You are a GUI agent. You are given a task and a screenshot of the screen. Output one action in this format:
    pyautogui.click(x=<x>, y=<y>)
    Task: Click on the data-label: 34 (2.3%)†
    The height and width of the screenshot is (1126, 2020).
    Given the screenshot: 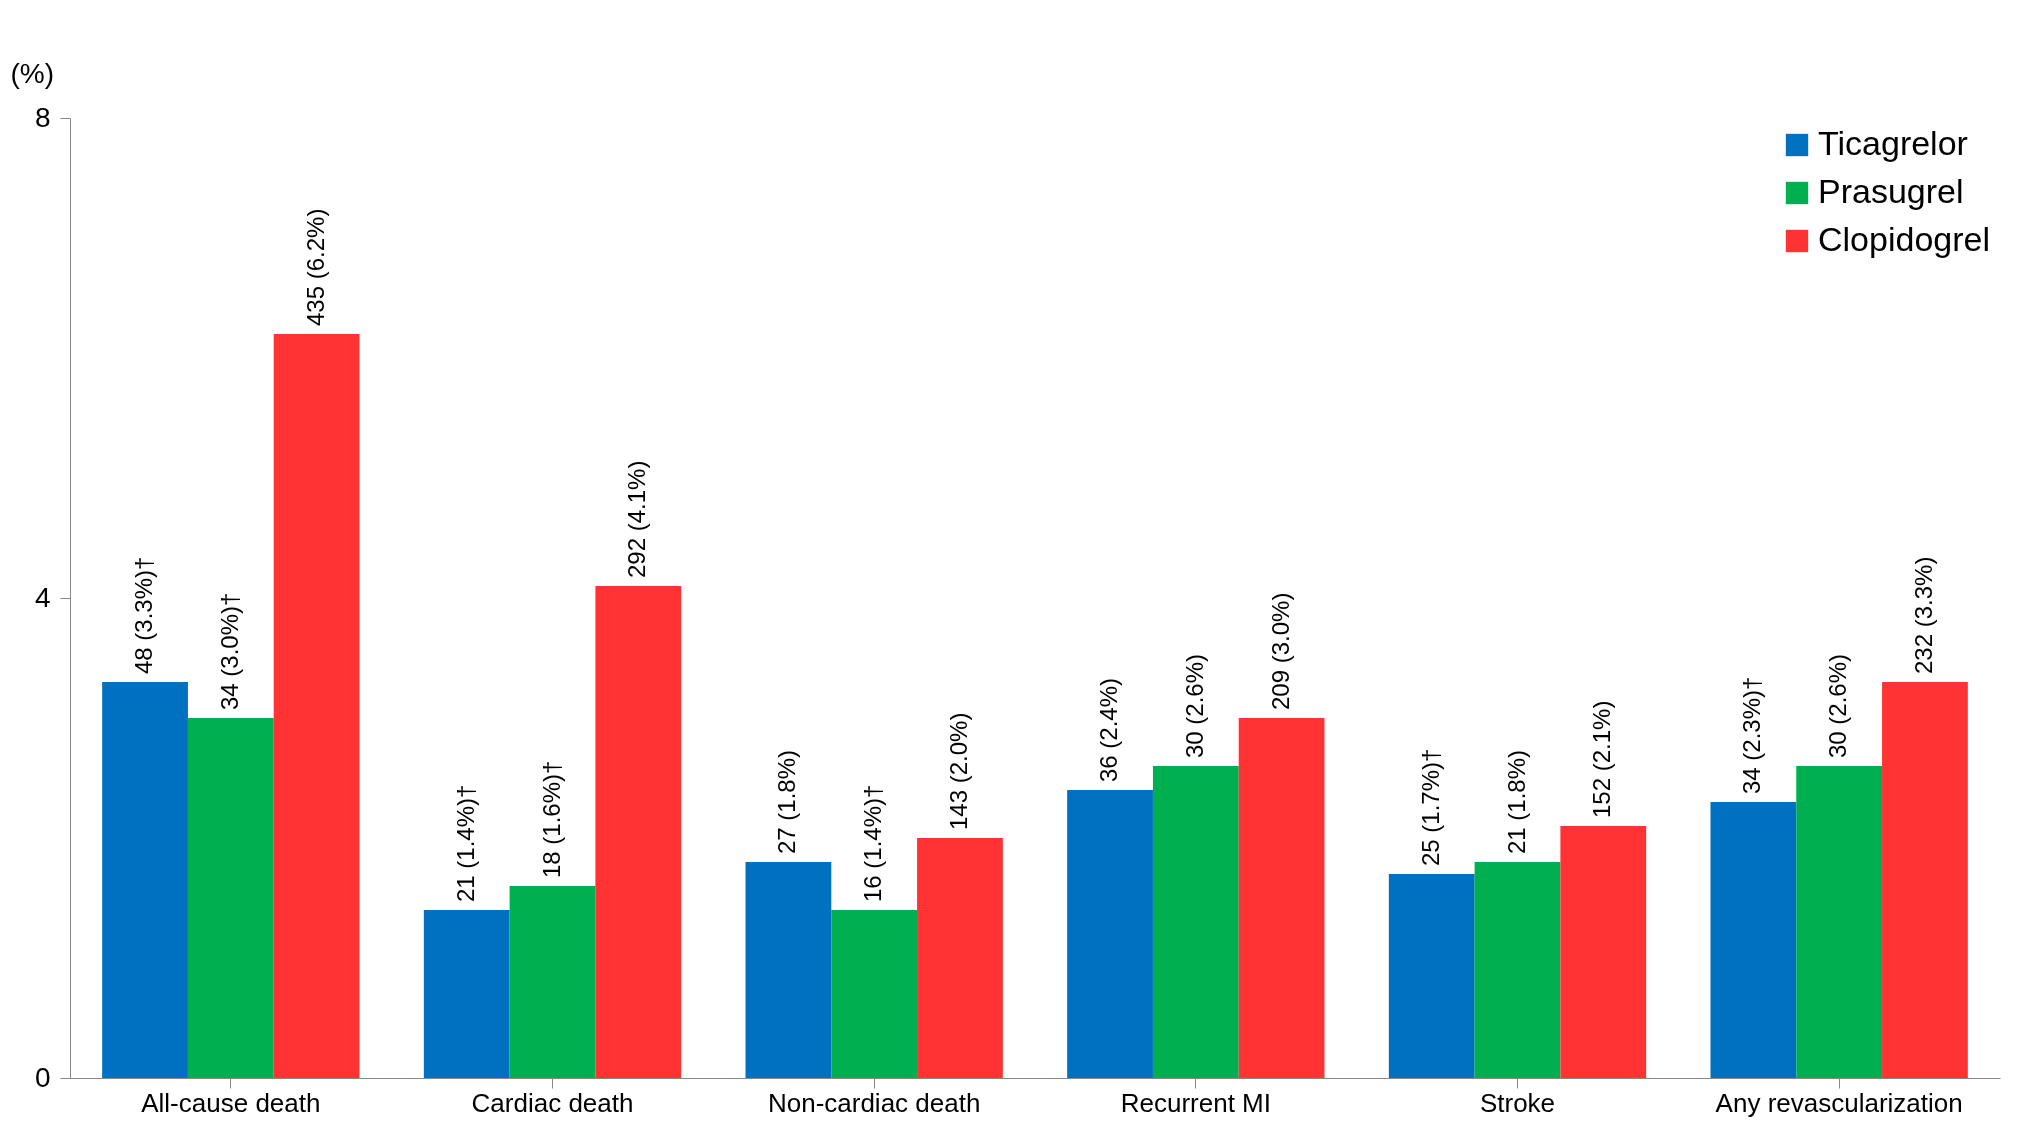 What is the action you would take?
    pyautogui.click(x=1752, y=735)
    